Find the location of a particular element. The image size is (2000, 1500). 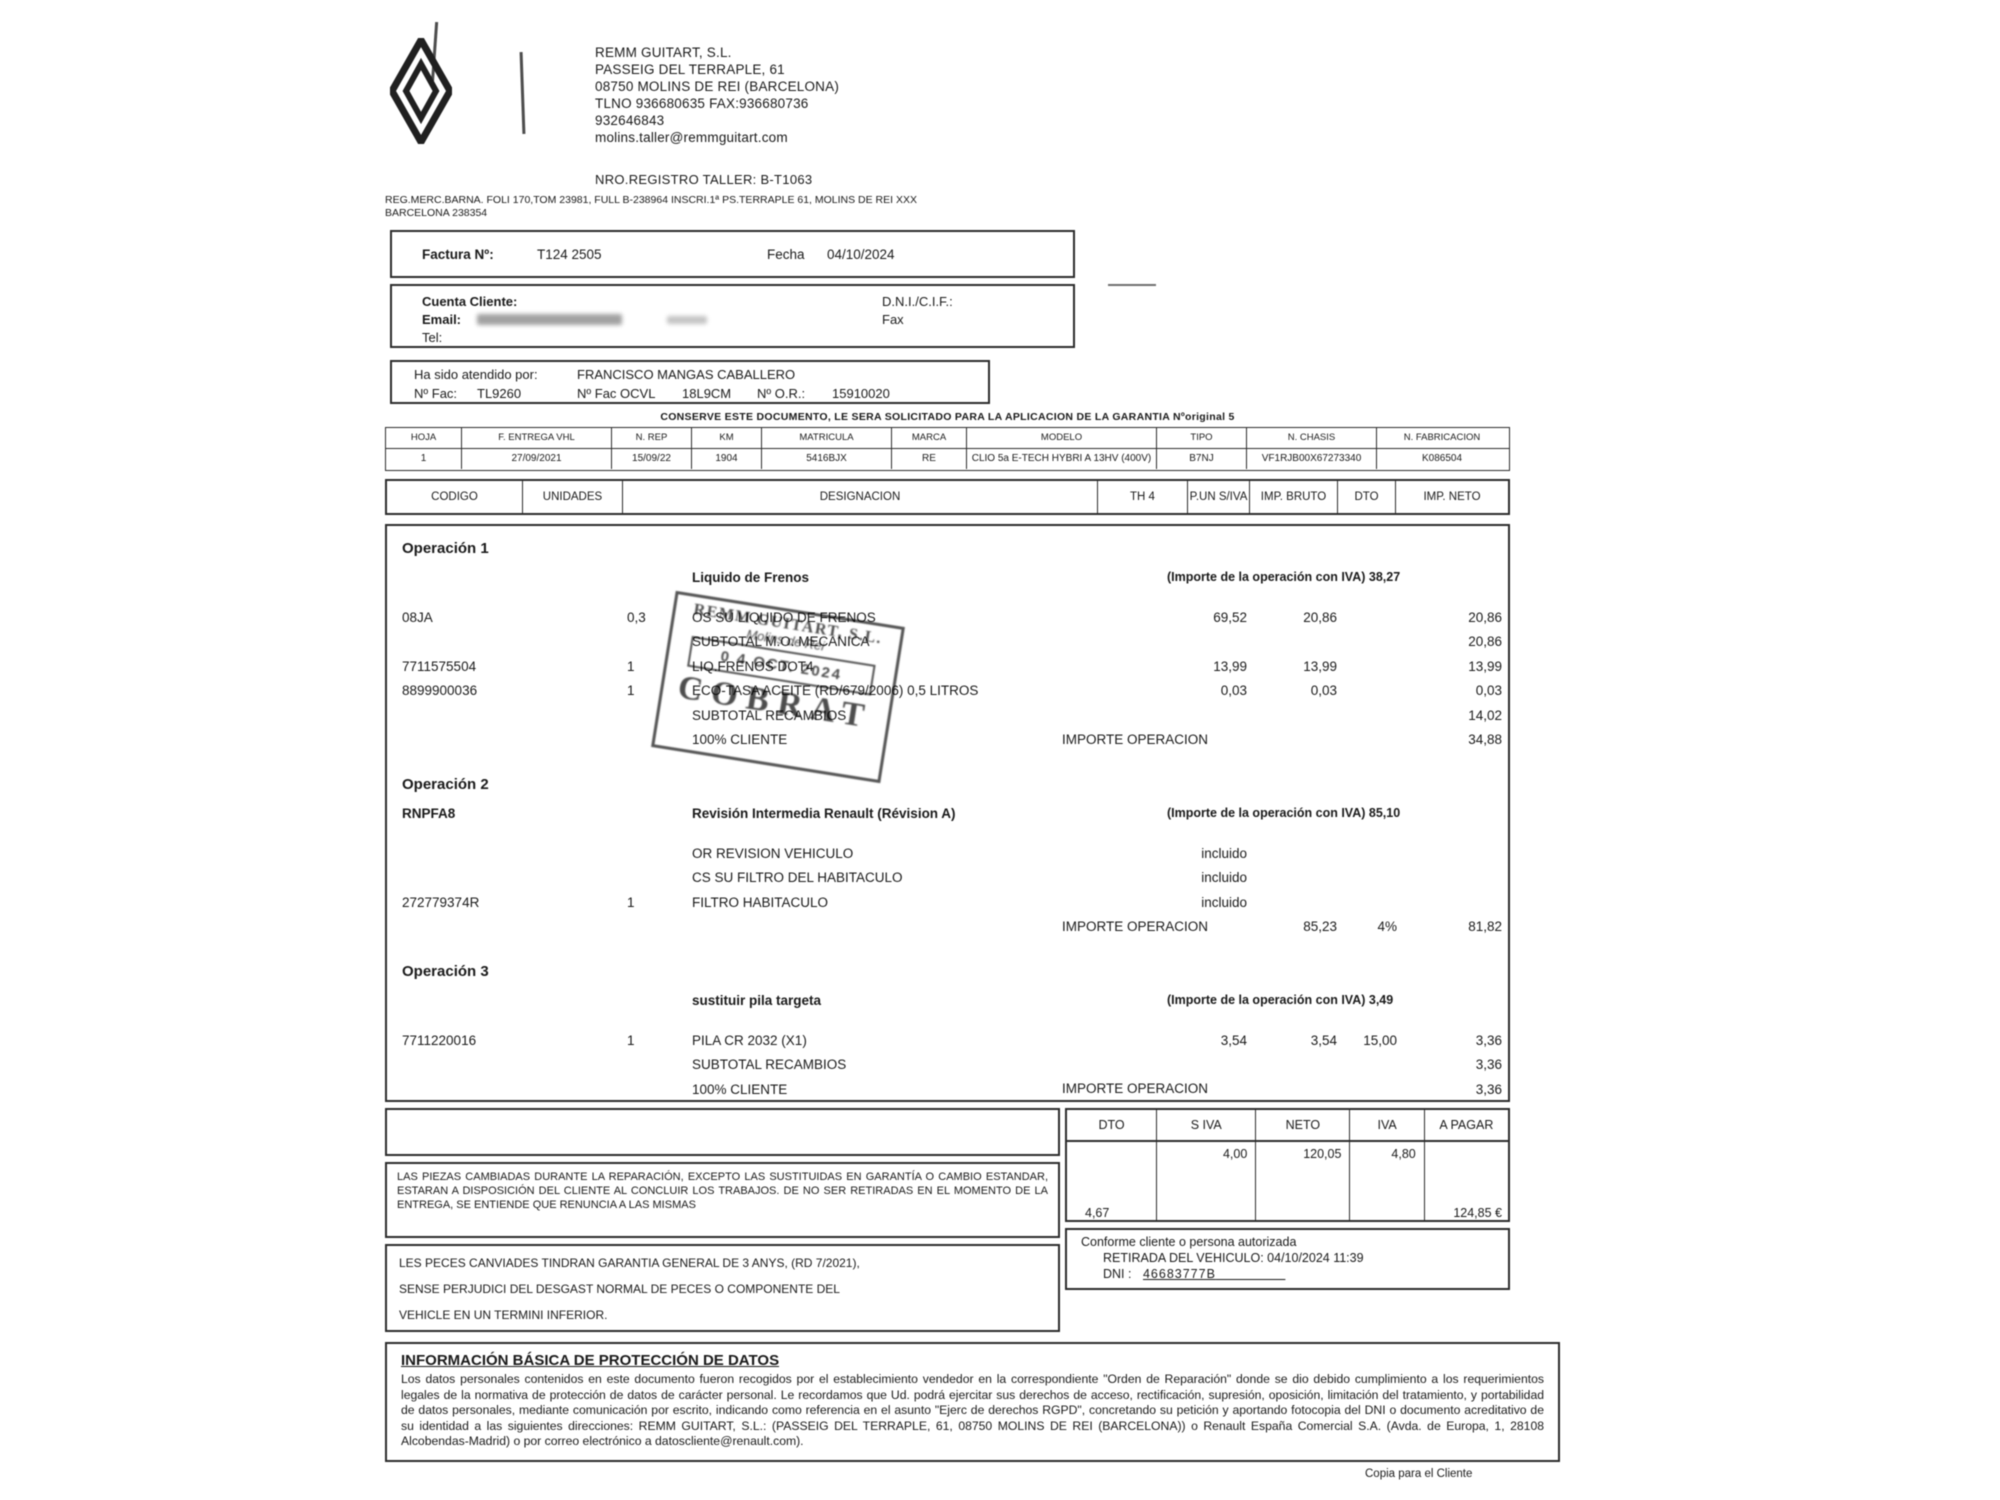

client-fax-label: Fax is located at coordinates (893, 319).